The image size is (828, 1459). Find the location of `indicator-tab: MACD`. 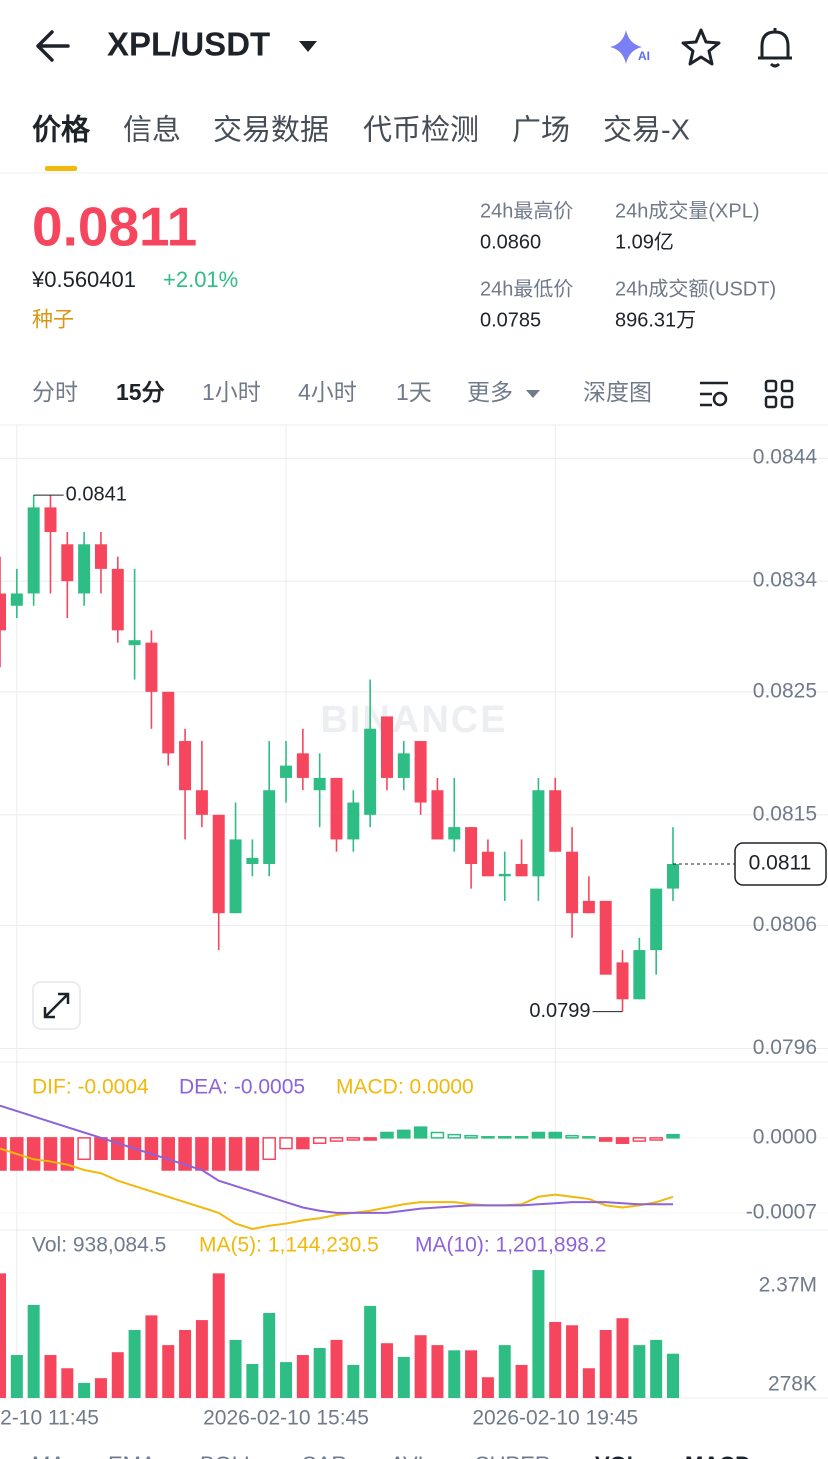

indicator-tab: MACD is located at coordinates (718, 1455).